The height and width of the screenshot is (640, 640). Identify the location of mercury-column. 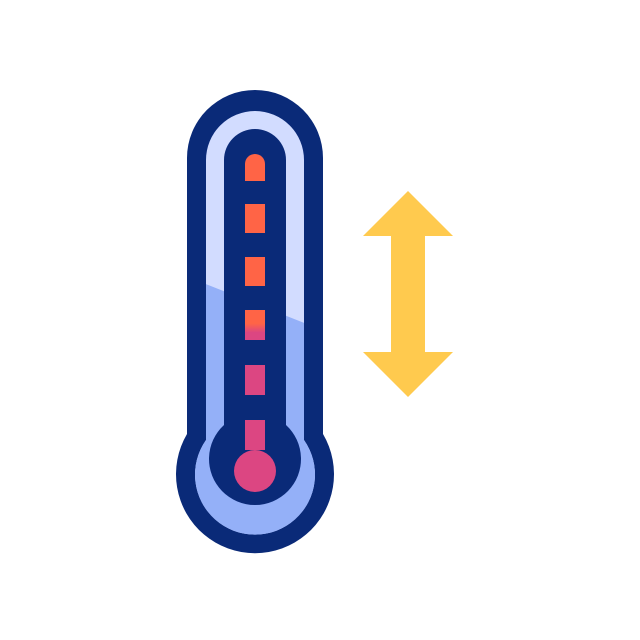
(255, 323).